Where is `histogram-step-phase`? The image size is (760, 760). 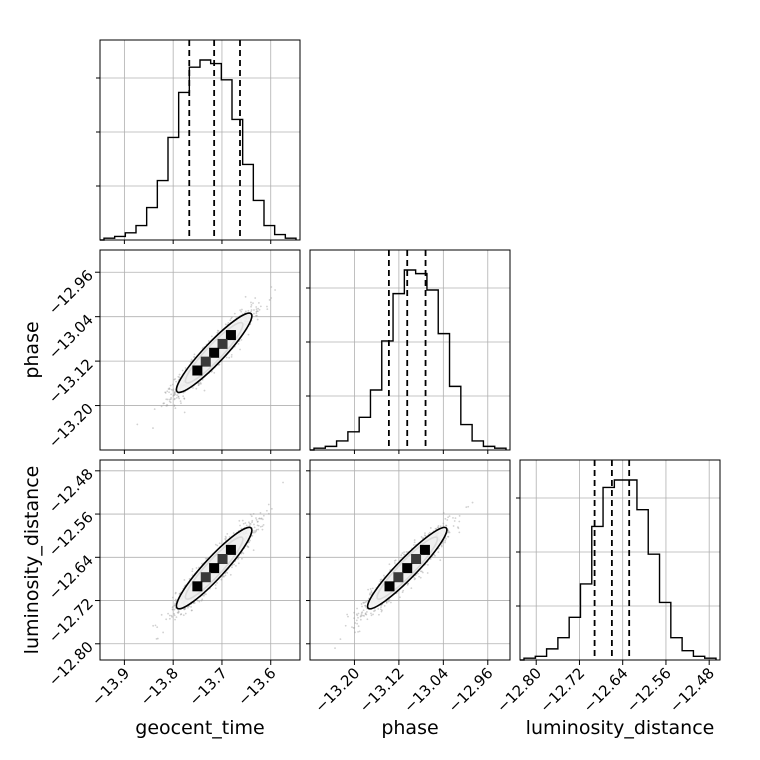
histogram-step-phase is located at coordinates (408, 360).